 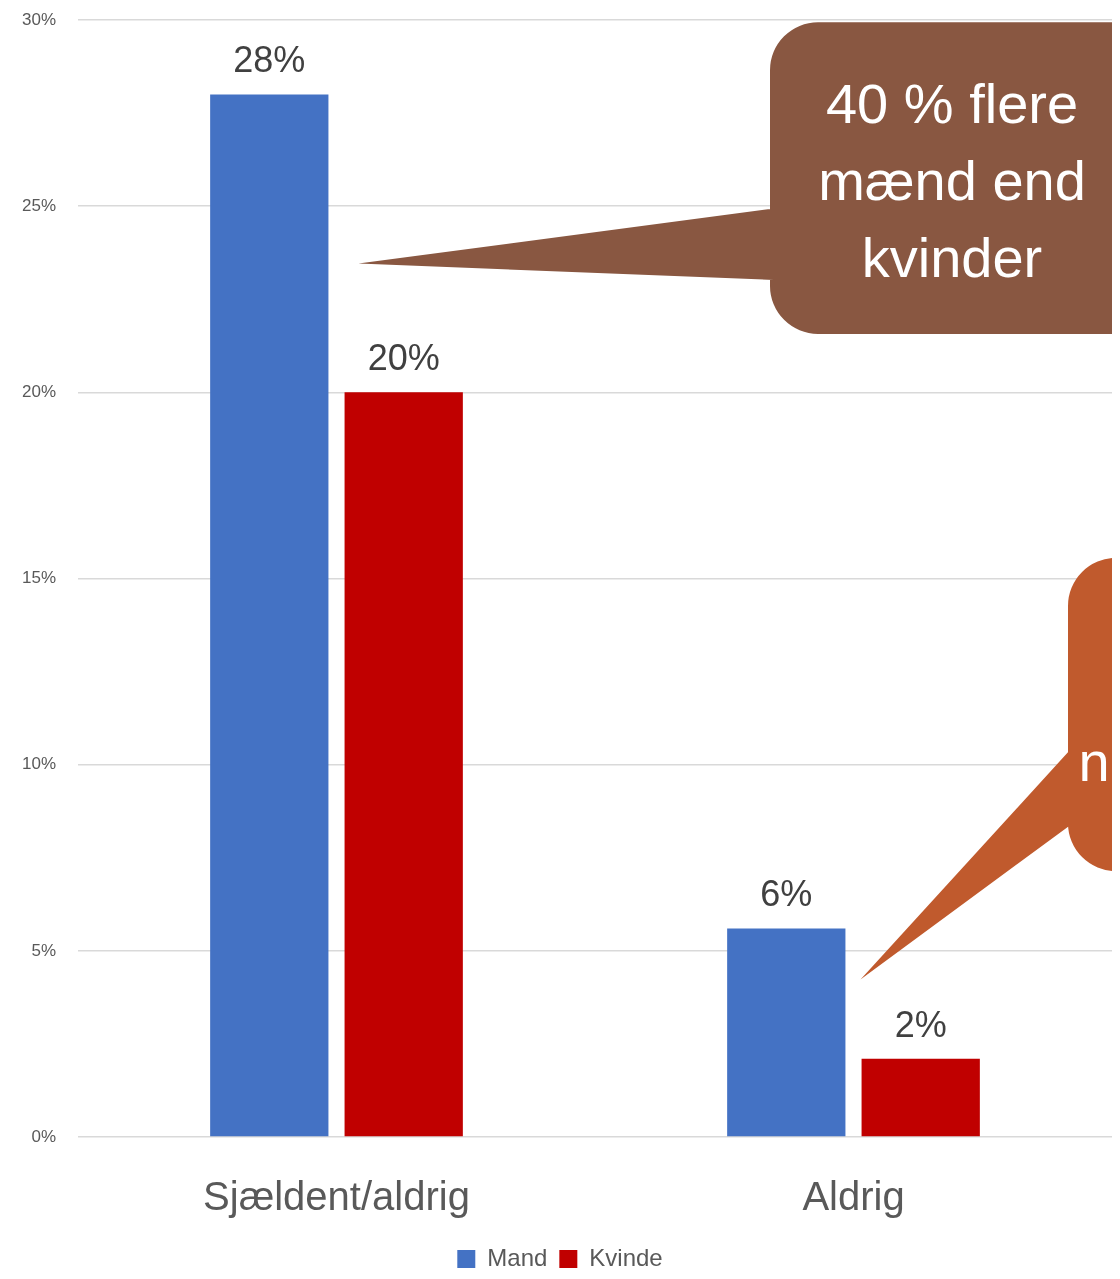 I want to click on data-label: 2%, so click(x=920, y=1024).